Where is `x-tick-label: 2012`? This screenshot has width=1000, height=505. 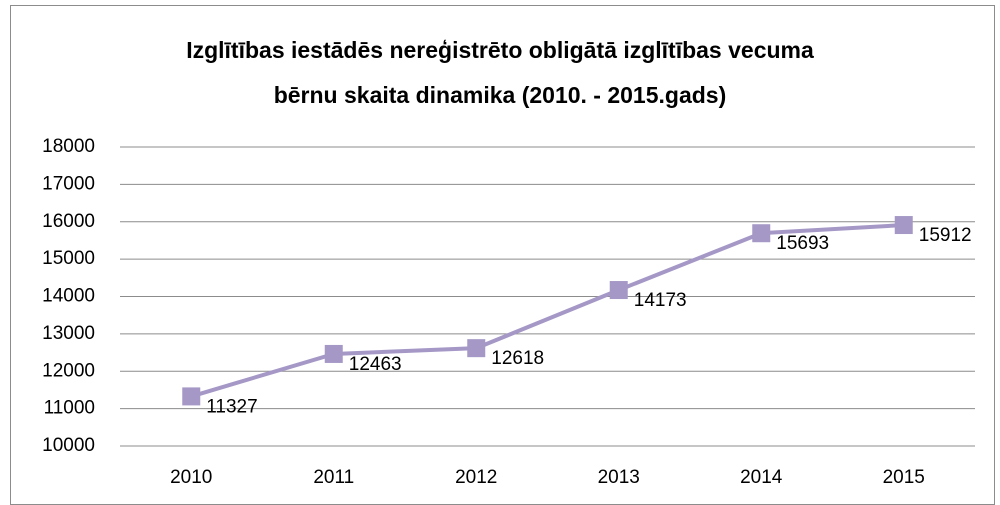
x-tick-label: 2012 is located at coordinates (476, 477).